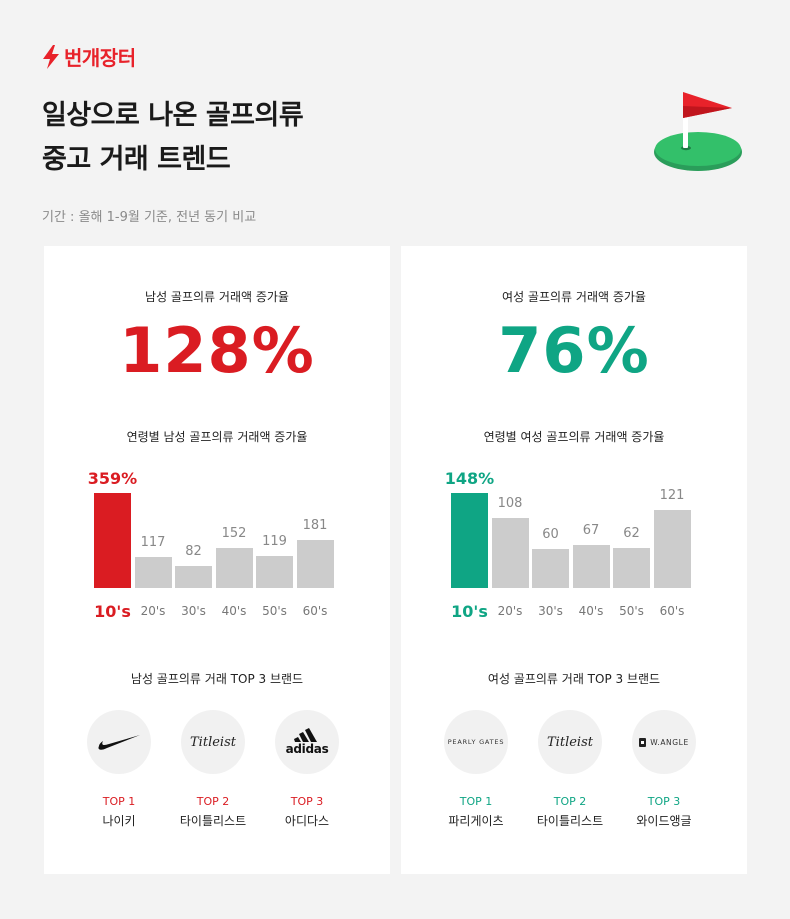 The width and height of the screenshot is (790, 919). What do you see at coordinates (550, 534) in the screenshot?
I see `bar-value-label: 60` at bounding box center [550, 534].